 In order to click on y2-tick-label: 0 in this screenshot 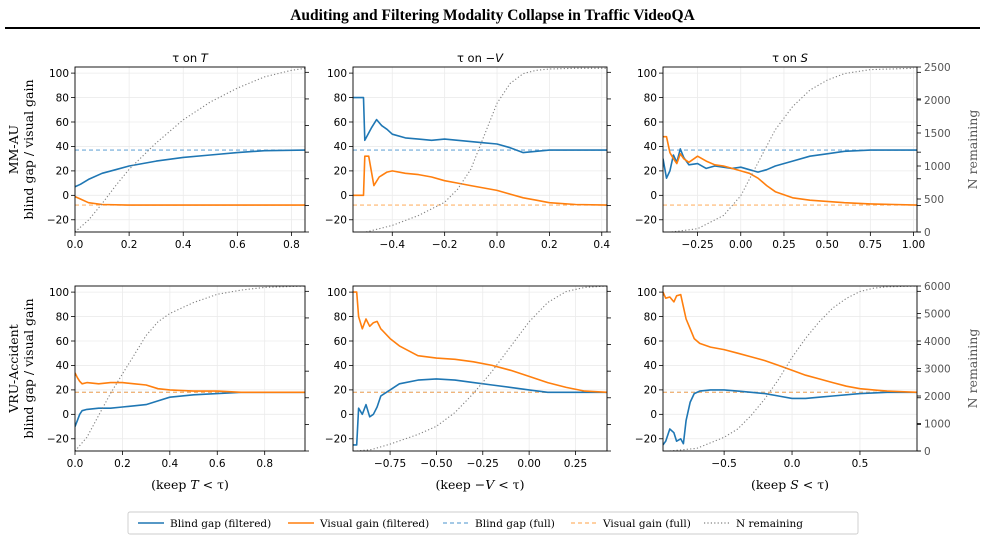, I will do `click(927, 452)`.